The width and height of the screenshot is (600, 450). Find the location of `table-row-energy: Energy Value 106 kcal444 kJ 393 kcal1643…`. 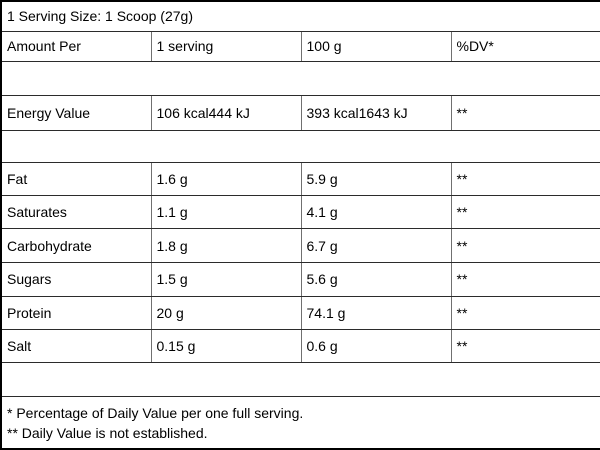

table-row-energy: Energy Value 106 kcal444 kJ 393 kcal1643… is located at coordinates (300, 113).